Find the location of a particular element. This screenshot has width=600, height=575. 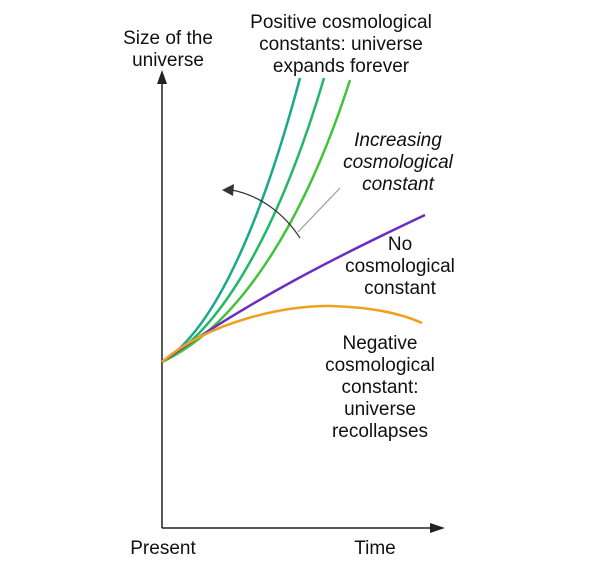

no-constant-annotation-line: cosmological is located at coordinates (400, 266).